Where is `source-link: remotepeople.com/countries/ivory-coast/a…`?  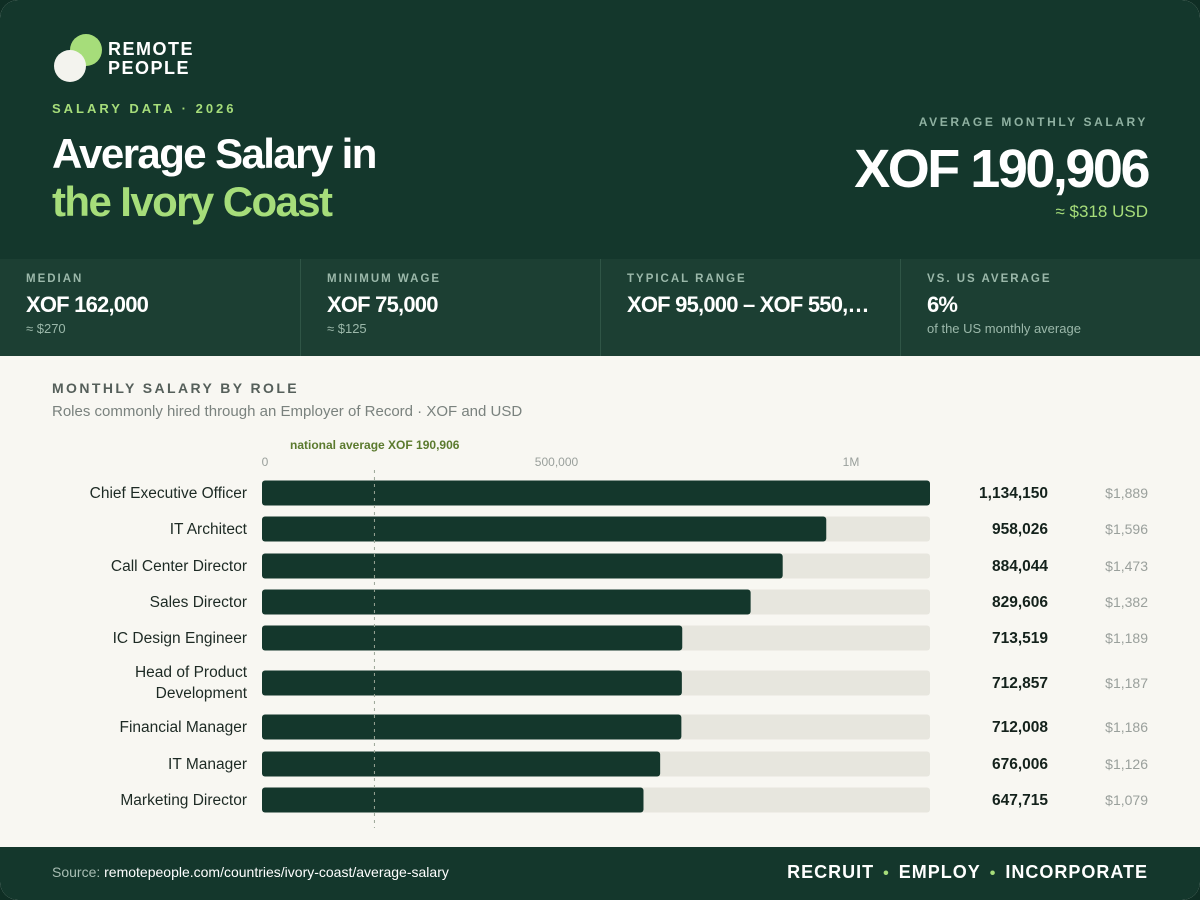
source-link: remotepeople.com/countries/ivory-coast/a… is located at coordinates (276, 872).